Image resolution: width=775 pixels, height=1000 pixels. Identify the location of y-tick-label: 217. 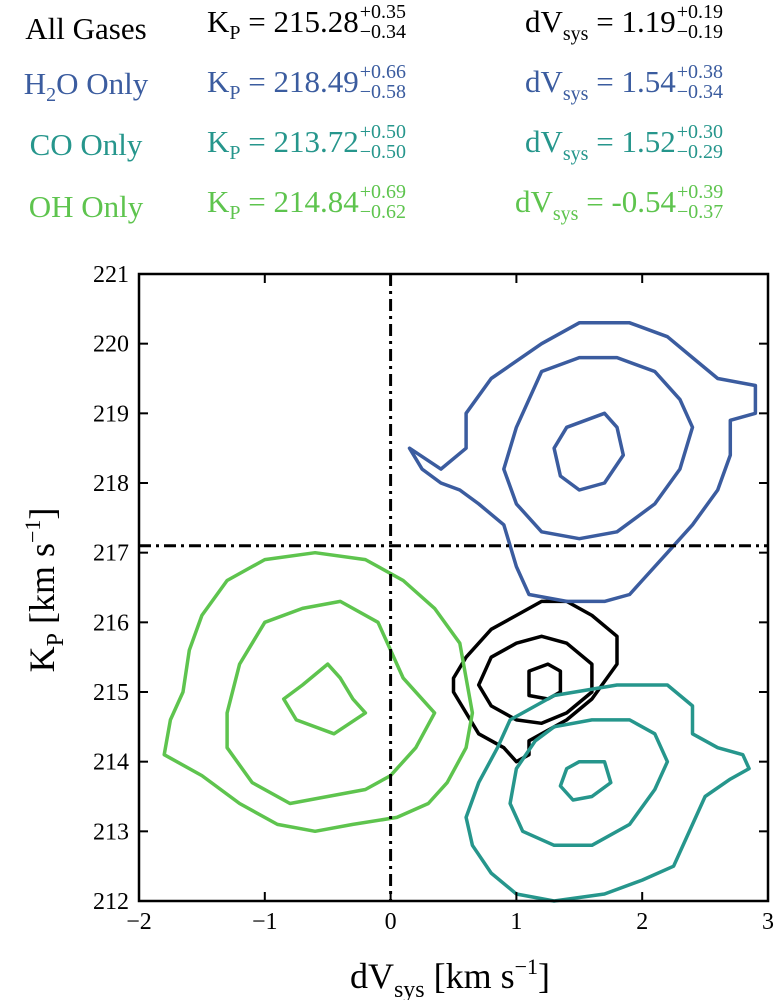
(111, 554).